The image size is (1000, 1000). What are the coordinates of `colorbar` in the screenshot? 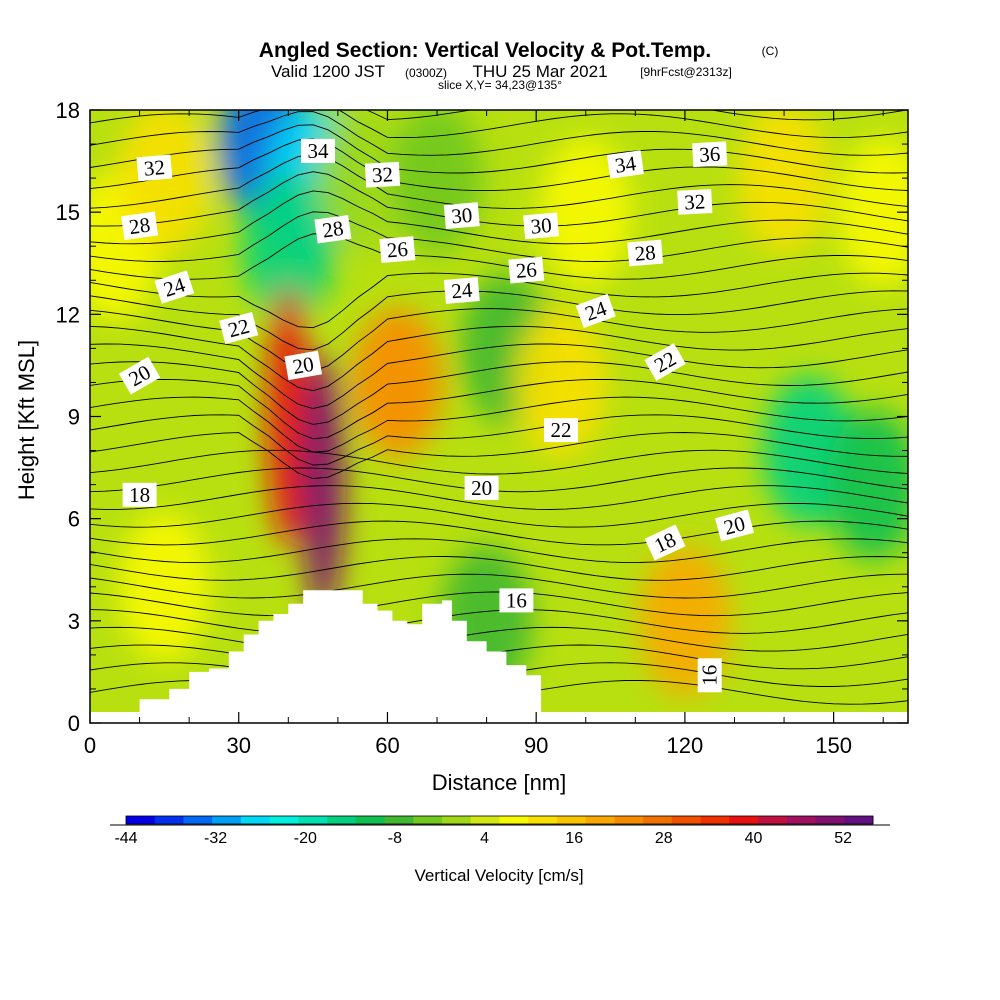 It's located at (500, 820).